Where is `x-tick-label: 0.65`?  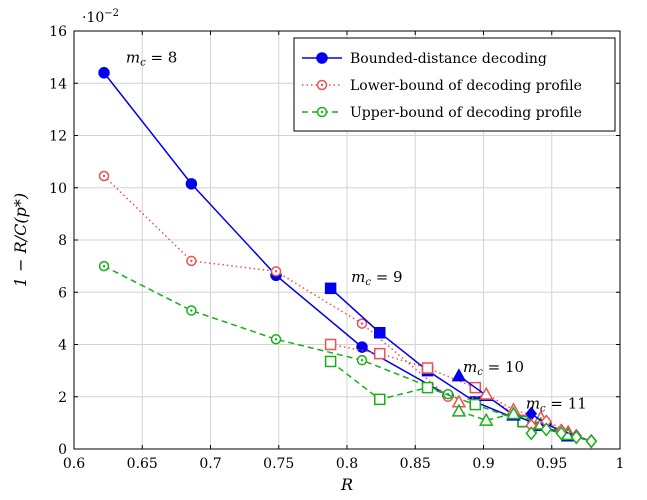
x-tick-label: 0.65 is located at coordinates (142, 464).